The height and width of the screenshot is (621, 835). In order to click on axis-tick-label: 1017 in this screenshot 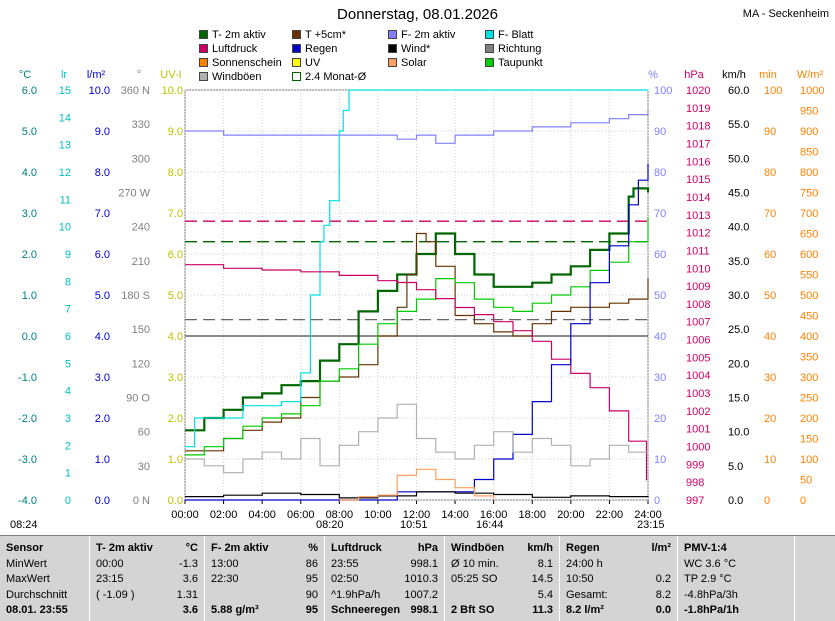, I will do `click(698, 144)`.